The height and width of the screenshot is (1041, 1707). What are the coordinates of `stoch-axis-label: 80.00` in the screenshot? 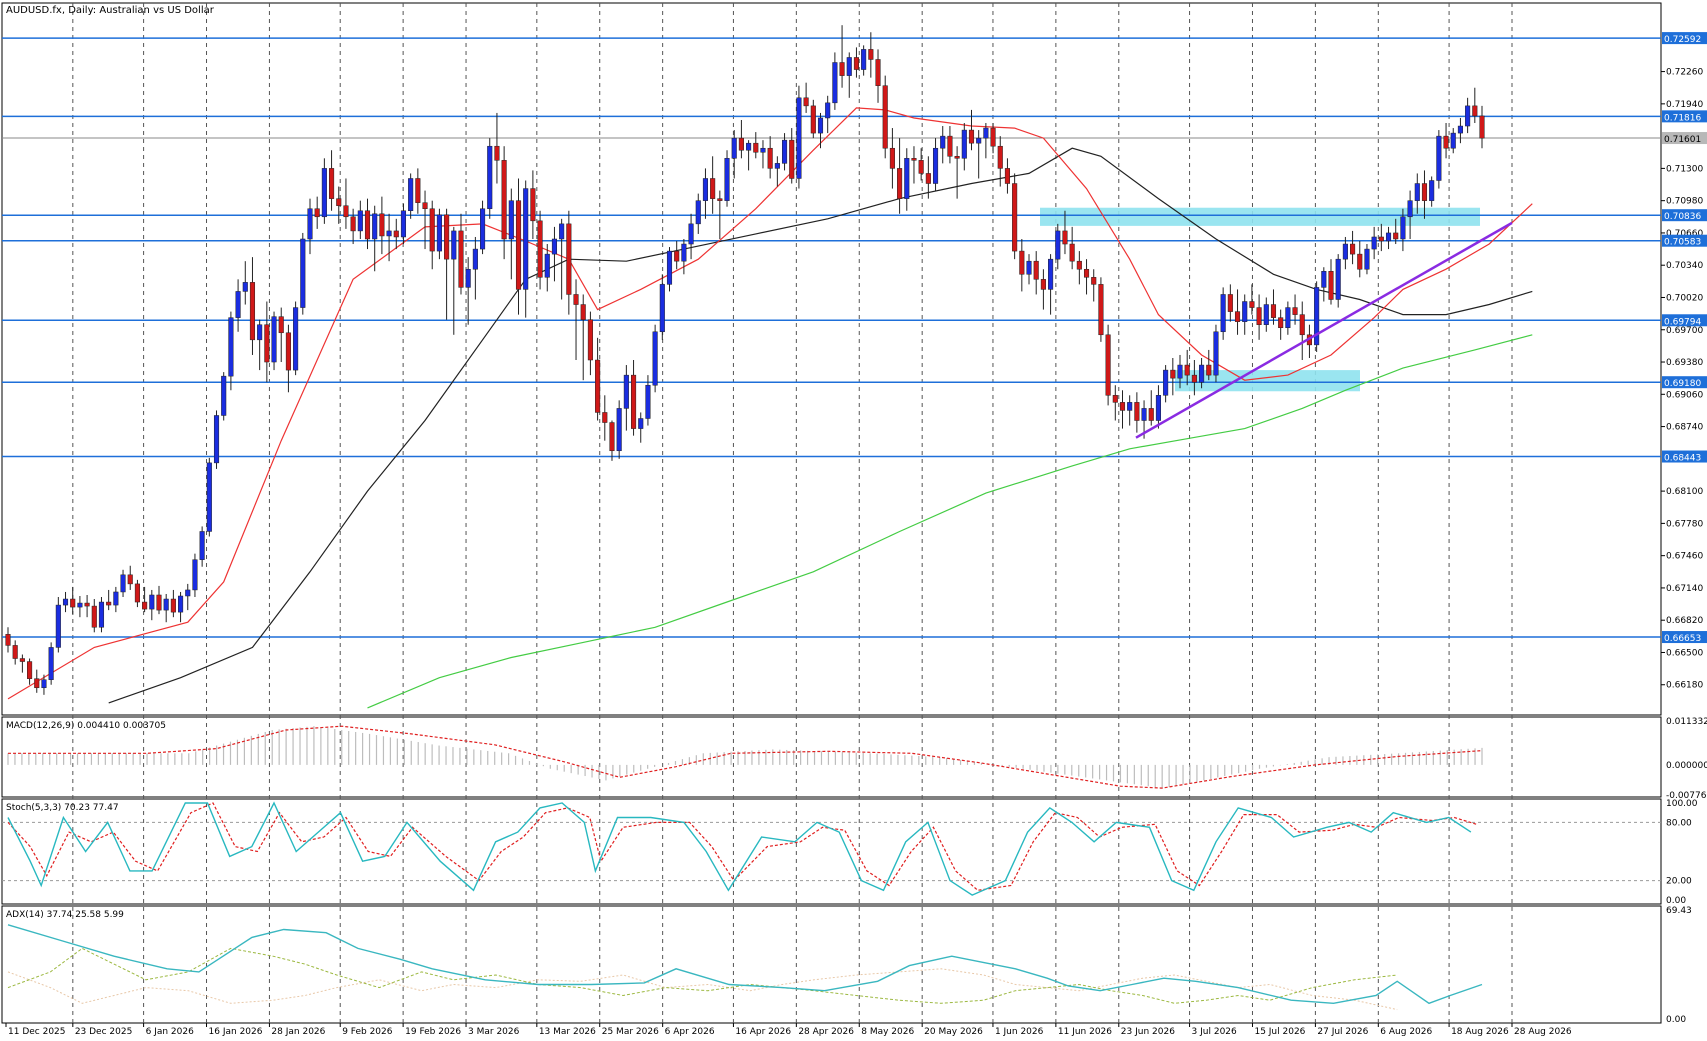 It's located at (1679, 823).